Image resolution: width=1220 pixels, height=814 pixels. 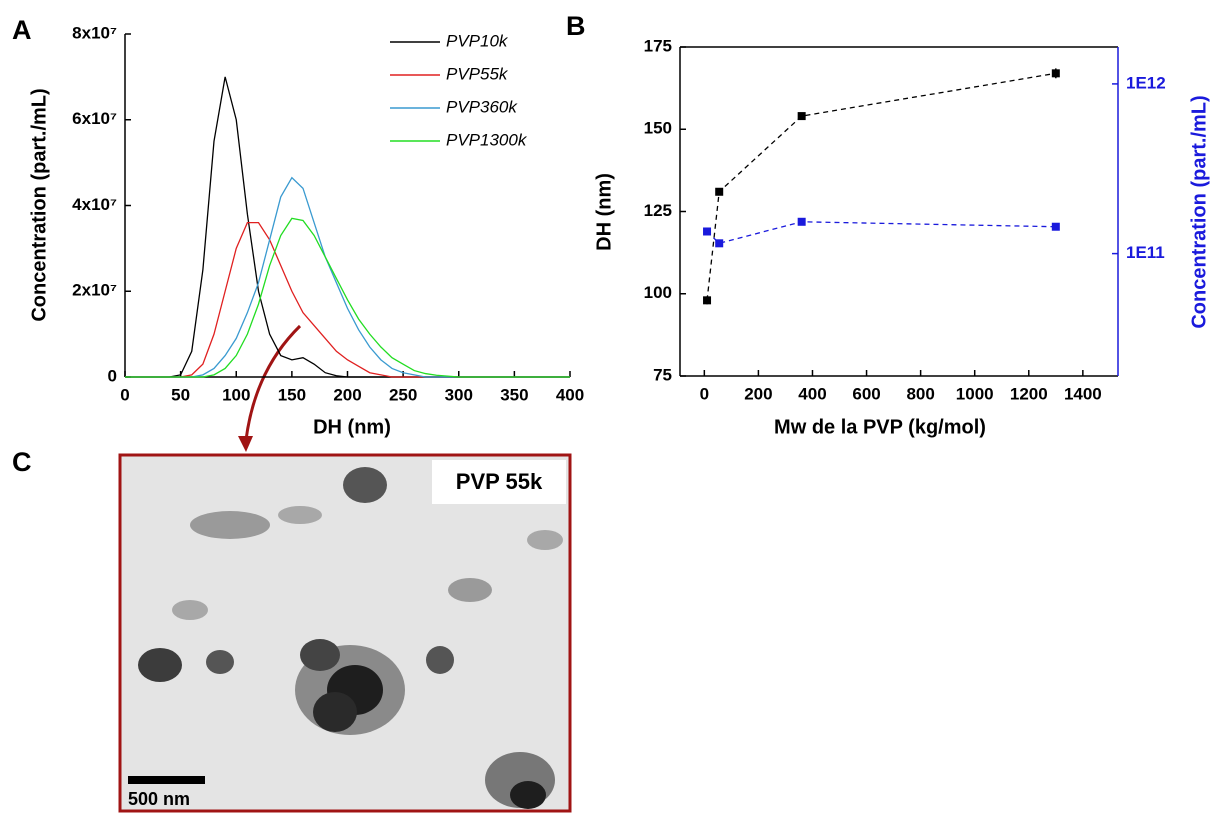 What do you see at coordinates (477, 40) in the screenshot?
I see `legend-label: PVP10k` at bounding box center [477, 40].